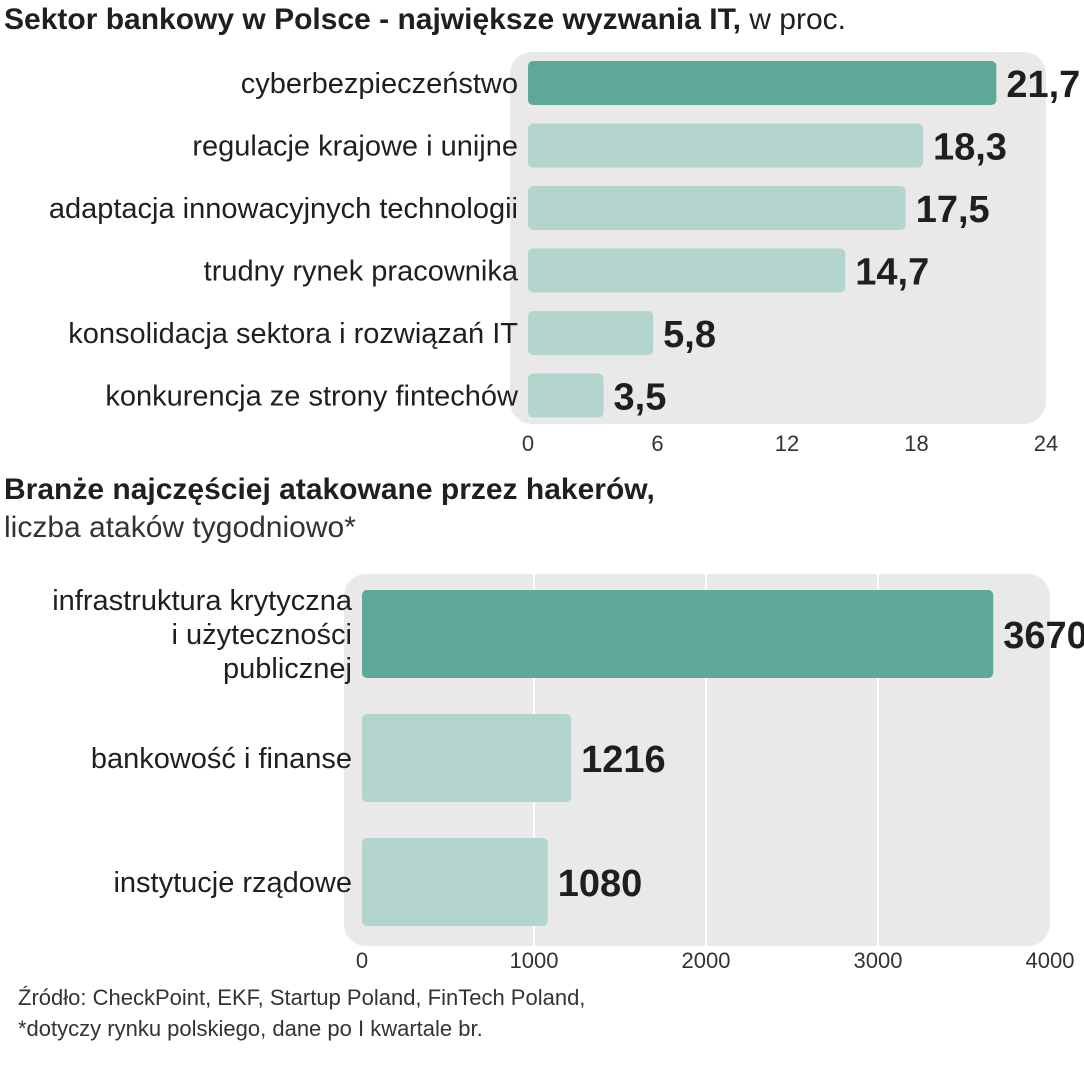 Image resolution: width=1084 pixels, height=1080 pixels. Describe the element at coordinates (706, 960) in the screenshot. I see `chart2-tick-label-2: 2000` at that location.